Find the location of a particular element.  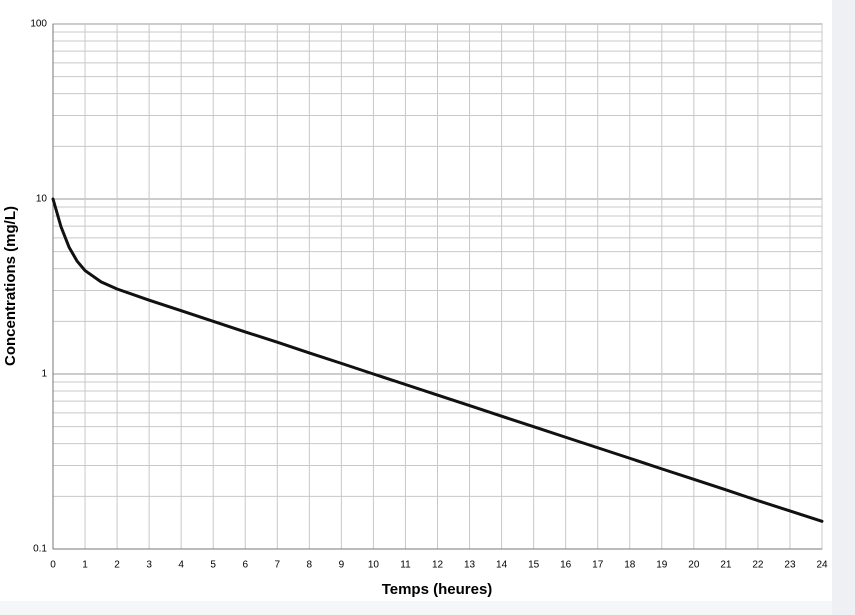

x-tick-label: 16 is located at coordinates (566, 565).